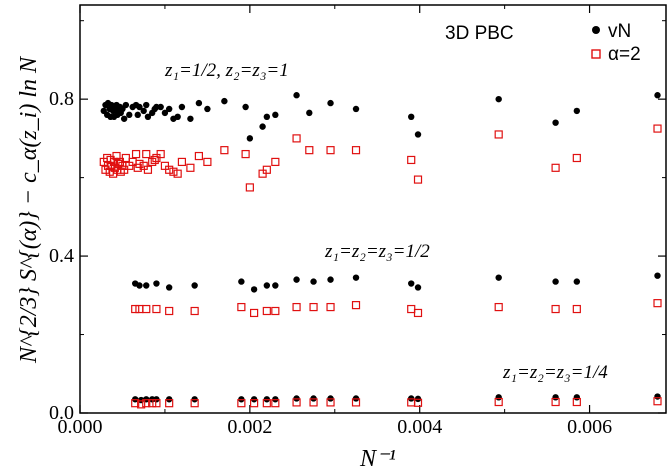 The height and width of the screenshot is (472, 672). Describe the element at coordinates (479, 33) in the screenshot. I see `chart-title: 3D PBC` at that location.